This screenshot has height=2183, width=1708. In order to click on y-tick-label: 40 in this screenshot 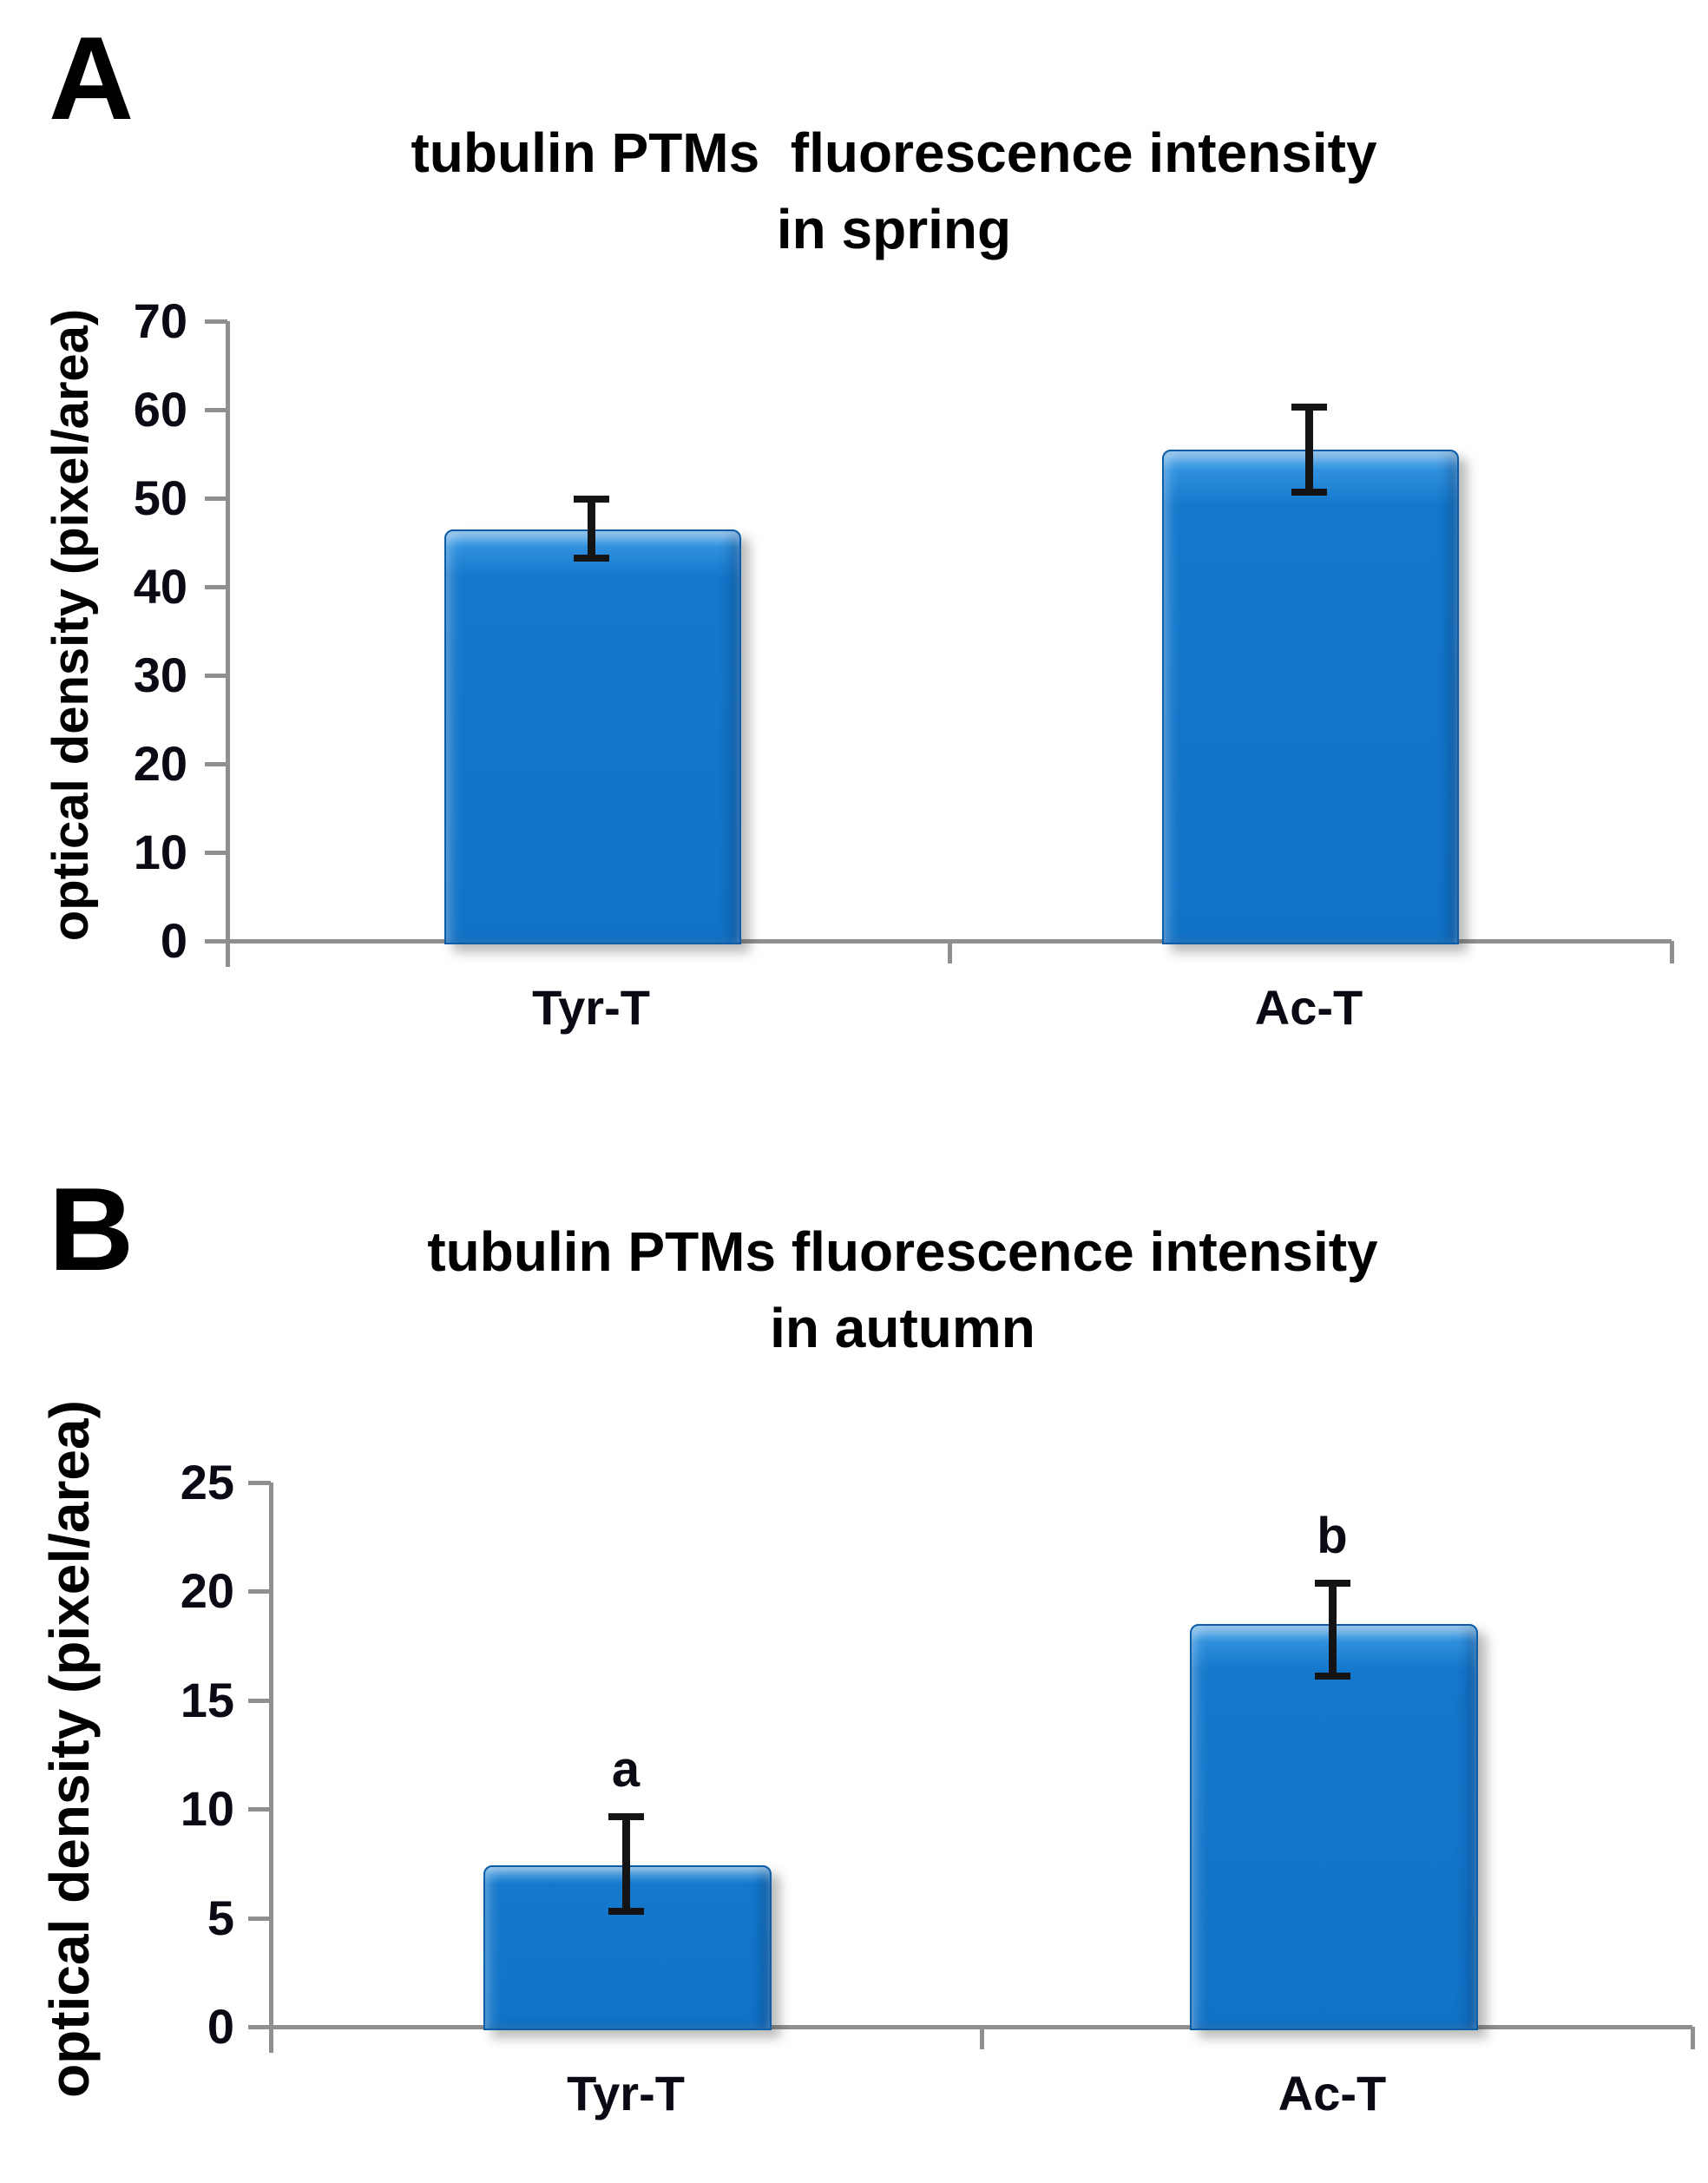, I will do `click(160, 586)`.